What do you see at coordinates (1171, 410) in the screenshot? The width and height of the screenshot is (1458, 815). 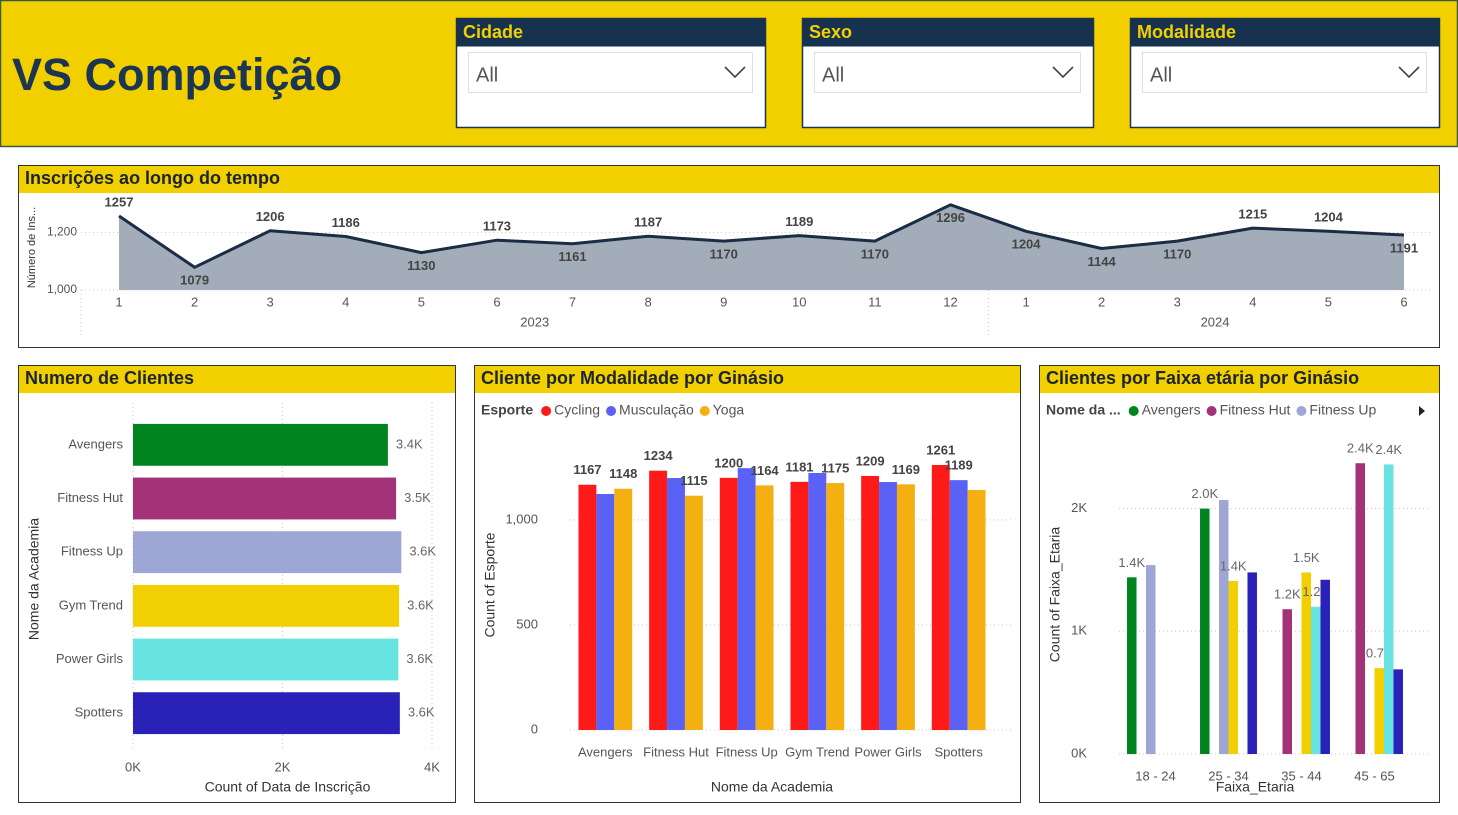 I see `legend-label: Avengers` at bounding box center [1171, 410].